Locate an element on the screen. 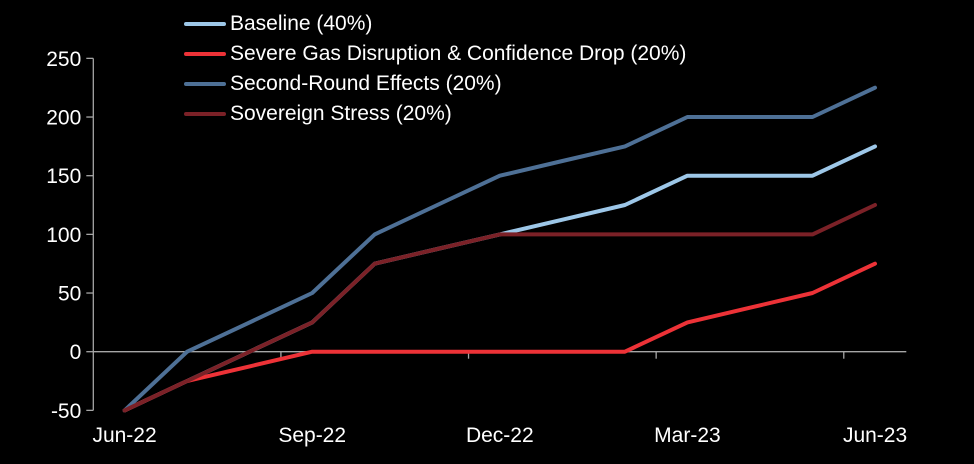 This screenshot has height=464, width=974. legend-row: Baseline (40%) is located at coordinates (435, 24).